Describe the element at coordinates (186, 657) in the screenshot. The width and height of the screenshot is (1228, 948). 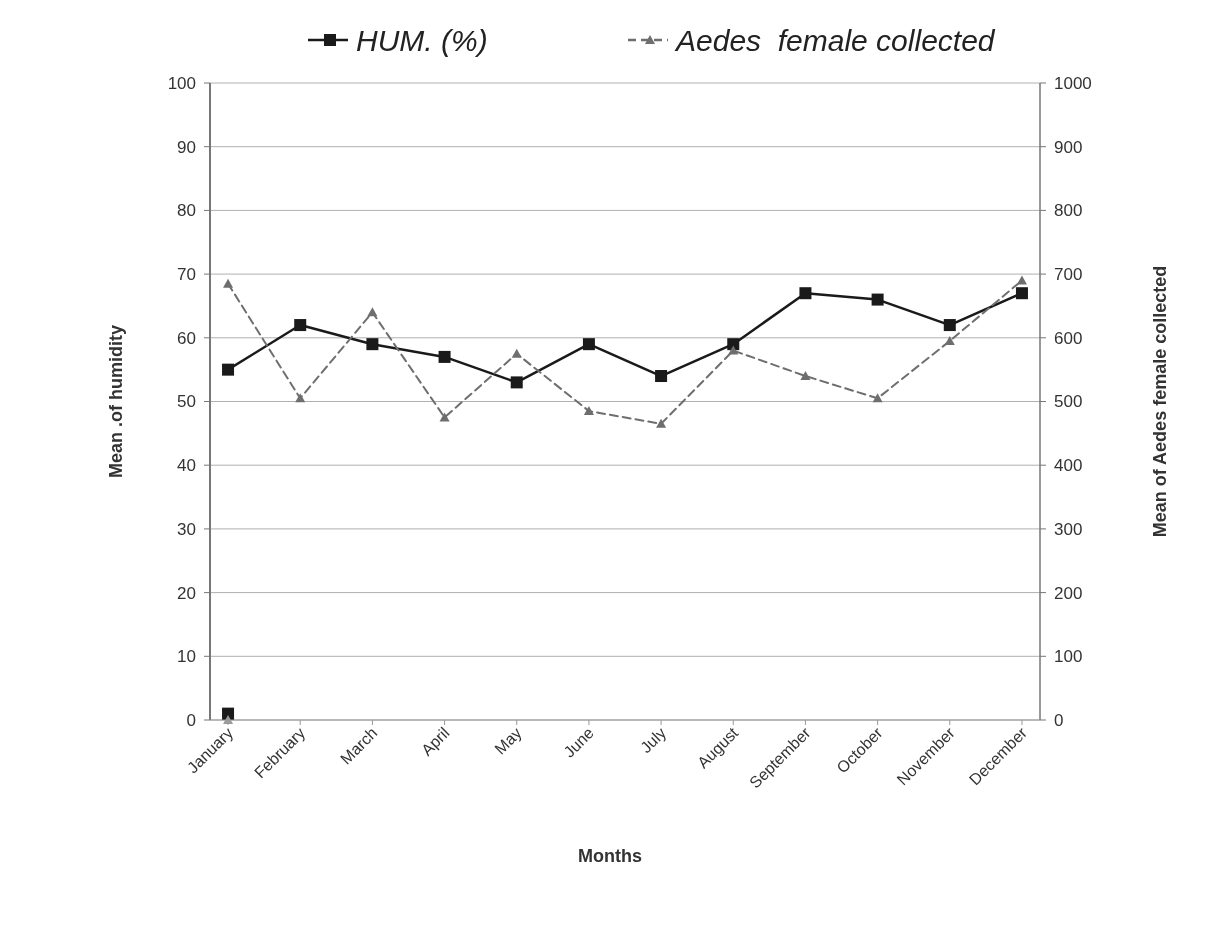
I see `y-tick-label: 10` at that location.